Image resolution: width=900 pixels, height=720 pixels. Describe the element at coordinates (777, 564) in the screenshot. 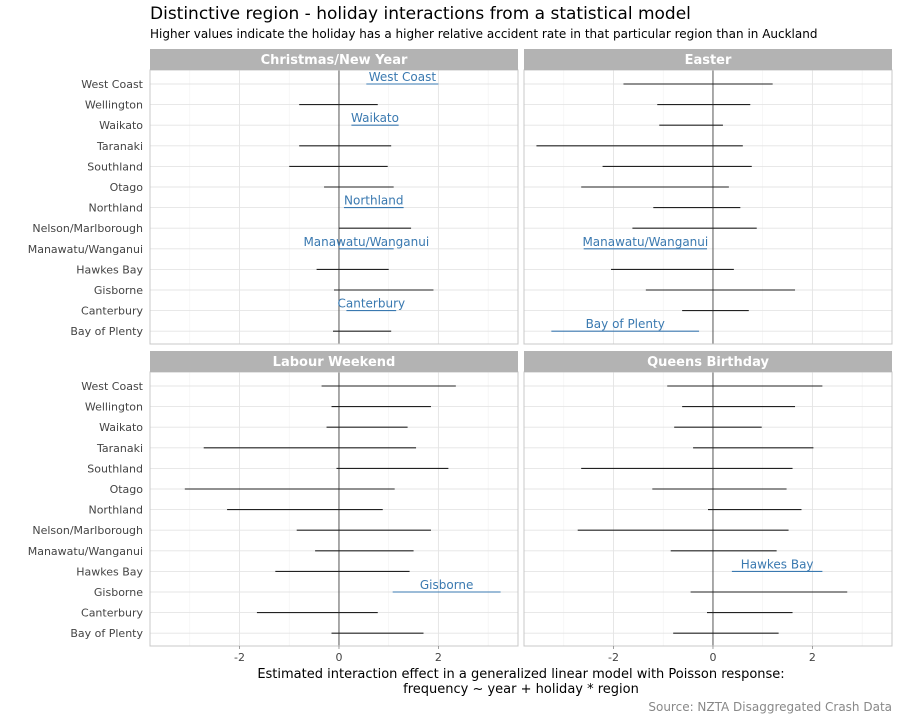

I see `highlight-label-hawkes-bay: Hawkes Bay` at that location.